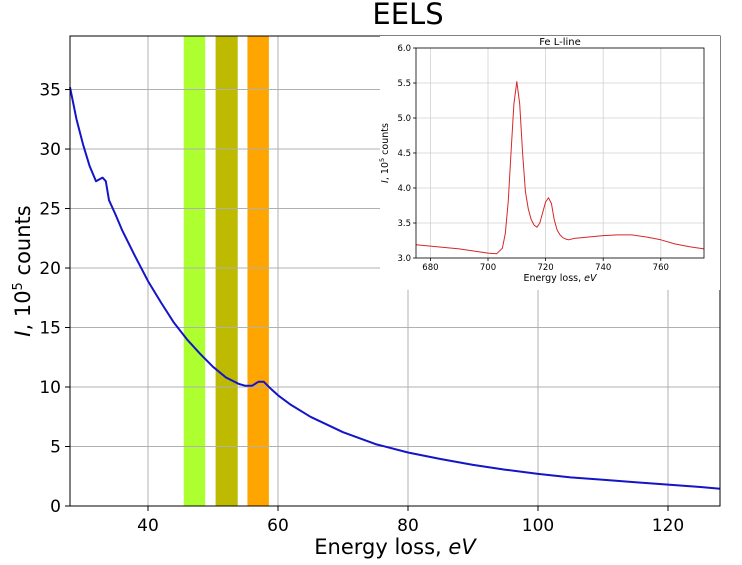 The width and height of the screenshot is (742, 565). What do you see at coordinates (560, 42) in the screenshot?
I see `inset-title: Fe L-line` at bounding box center [560, 42].